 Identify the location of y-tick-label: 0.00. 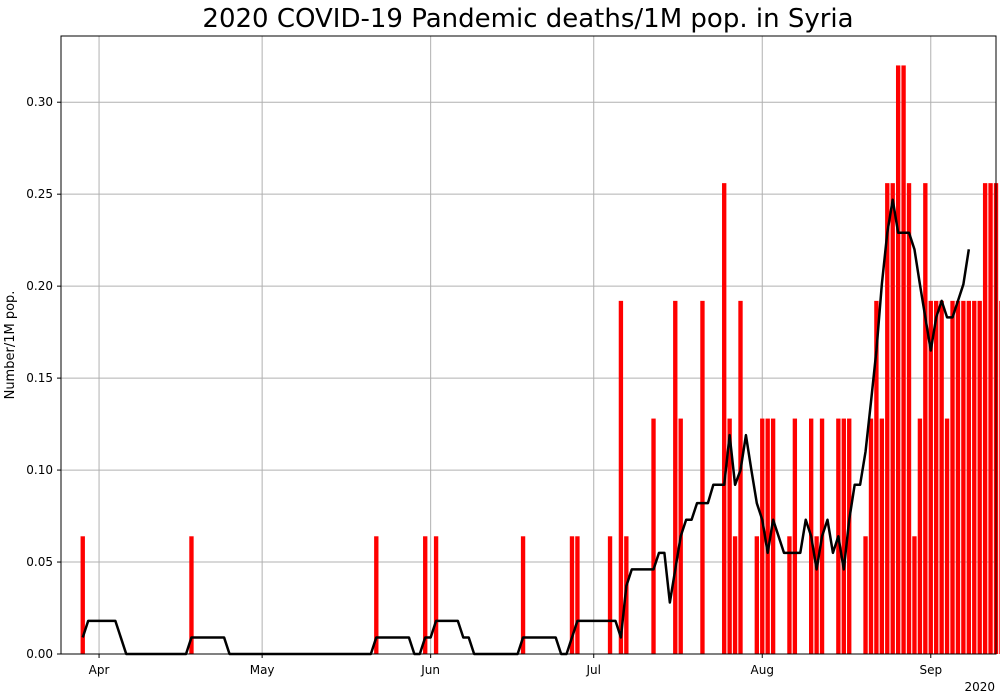
(39, 654).